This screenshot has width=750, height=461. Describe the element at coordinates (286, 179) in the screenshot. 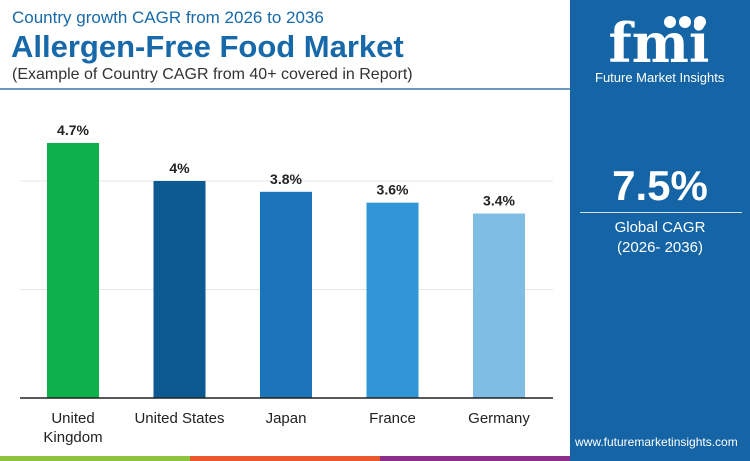

I see `data-label: 3.8%` at that location.